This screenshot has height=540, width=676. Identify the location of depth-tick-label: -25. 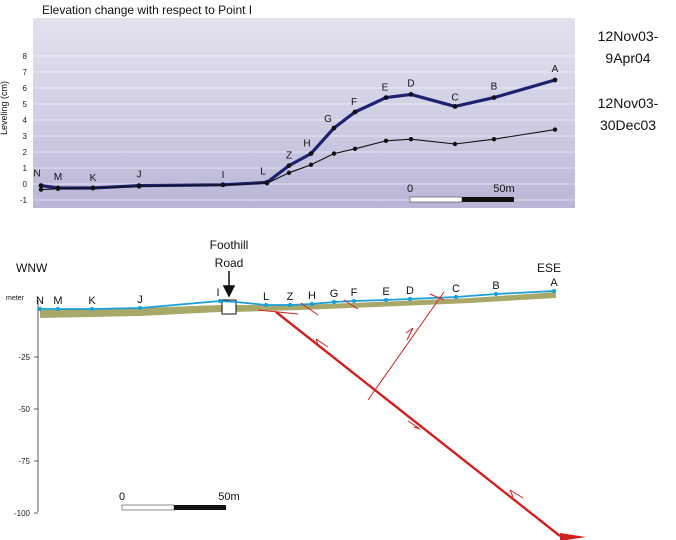
(24, 357).